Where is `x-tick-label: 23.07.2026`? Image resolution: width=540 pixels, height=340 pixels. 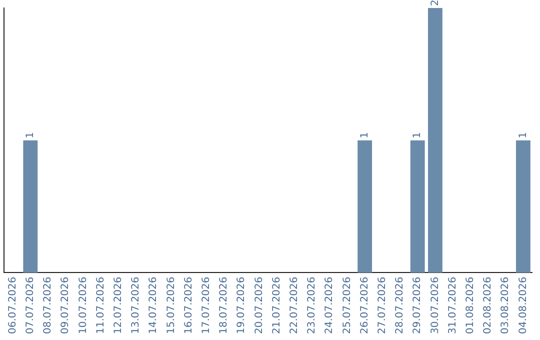 x-tick-label: 23.07.2026 is located at coordinates (312, 305).